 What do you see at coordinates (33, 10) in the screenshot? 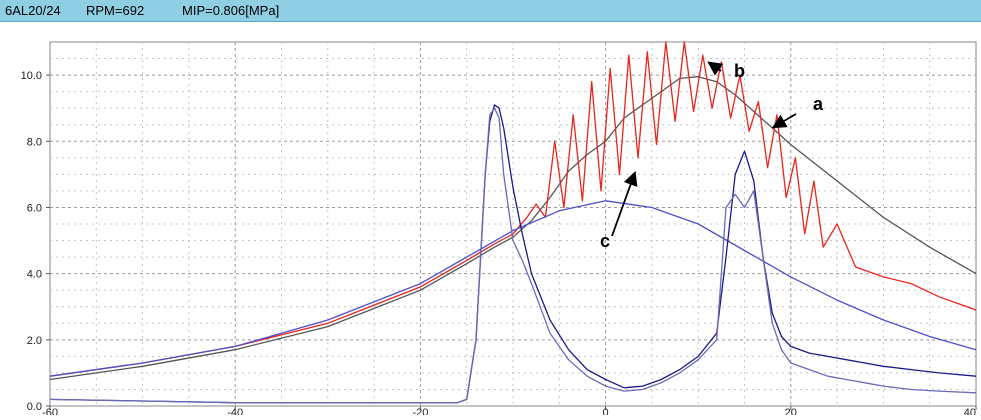
I see `engine-name: 6AL20/24` at bounding box center [33, 10].